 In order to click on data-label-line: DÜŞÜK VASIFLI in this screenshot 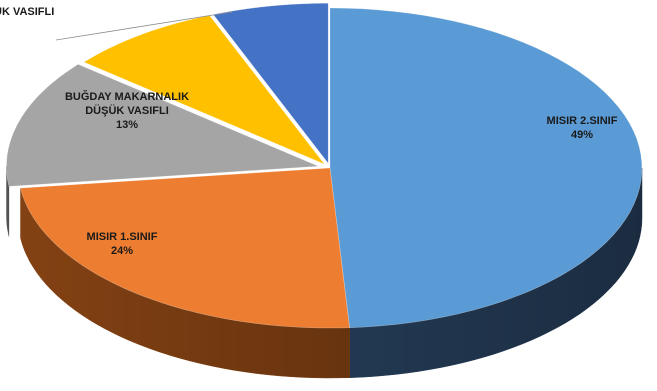, I will do `click(127, 110)`.